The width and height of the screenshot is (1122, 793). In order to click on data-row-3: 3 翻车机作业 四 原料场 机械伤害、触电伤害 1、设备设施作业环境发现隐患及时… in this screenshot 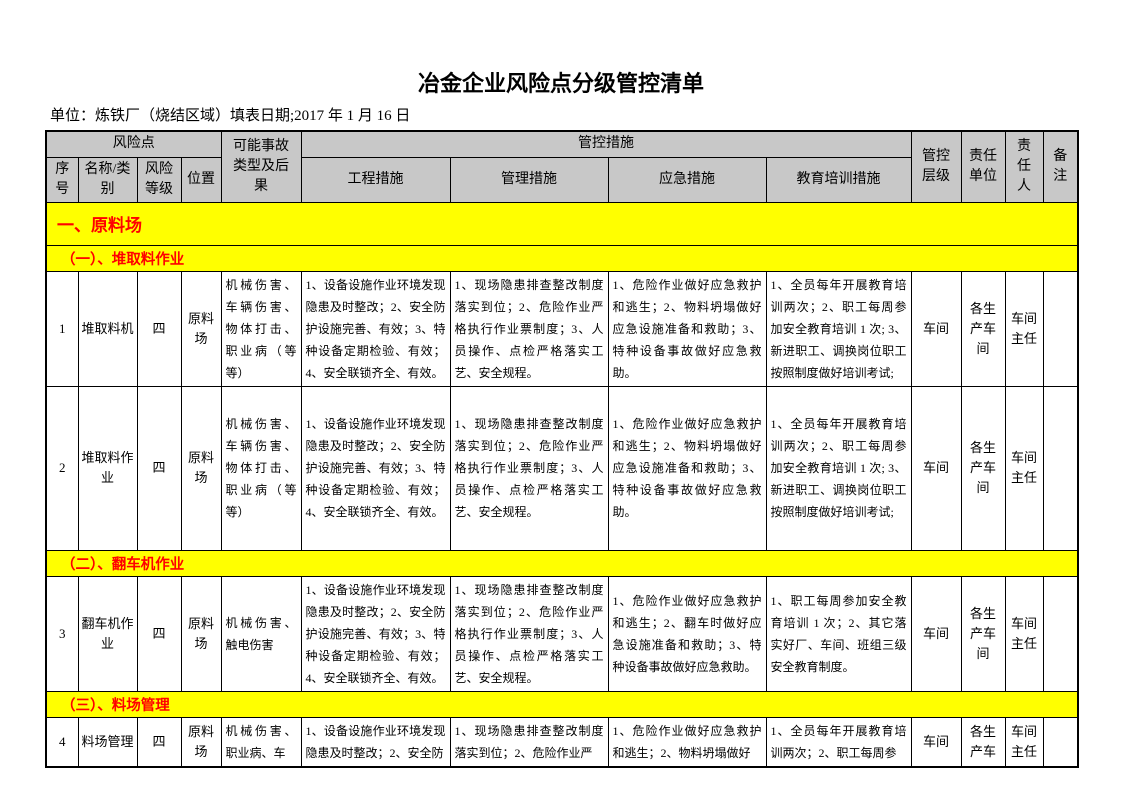, I will do `click(562, 633)`.